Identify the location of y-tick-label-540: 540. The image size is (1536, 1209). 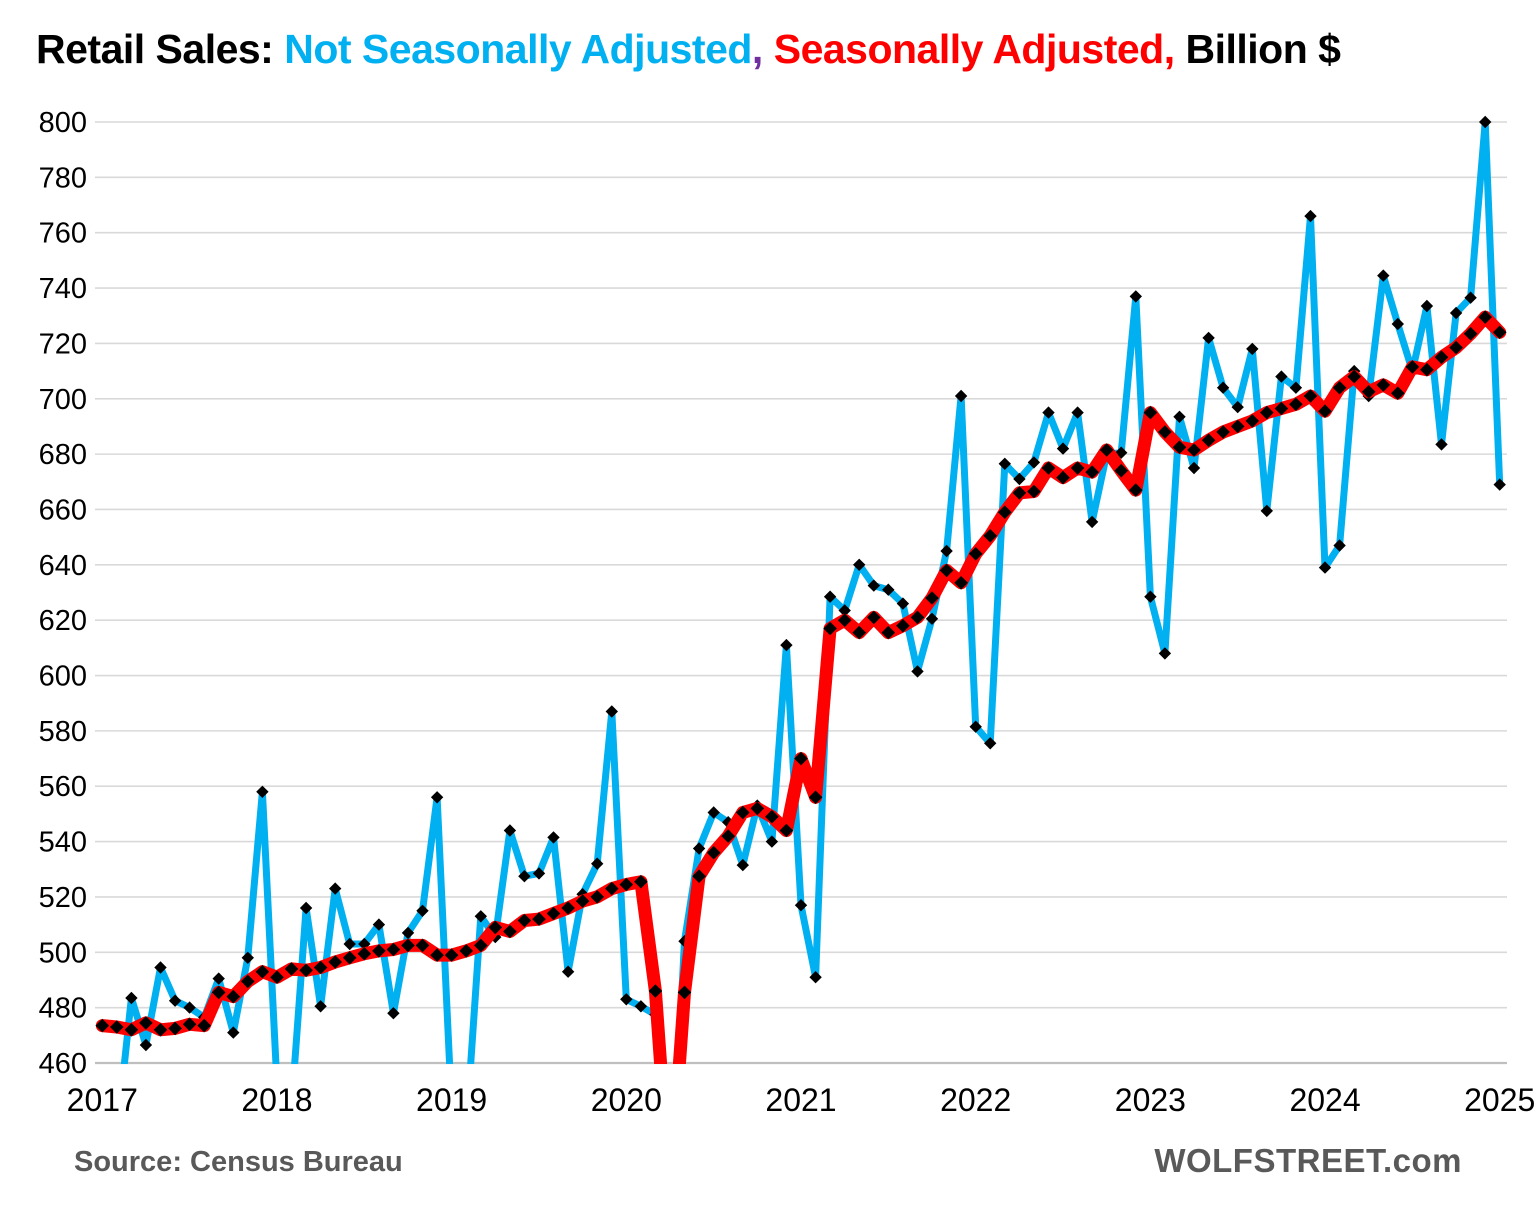
(63, 843).